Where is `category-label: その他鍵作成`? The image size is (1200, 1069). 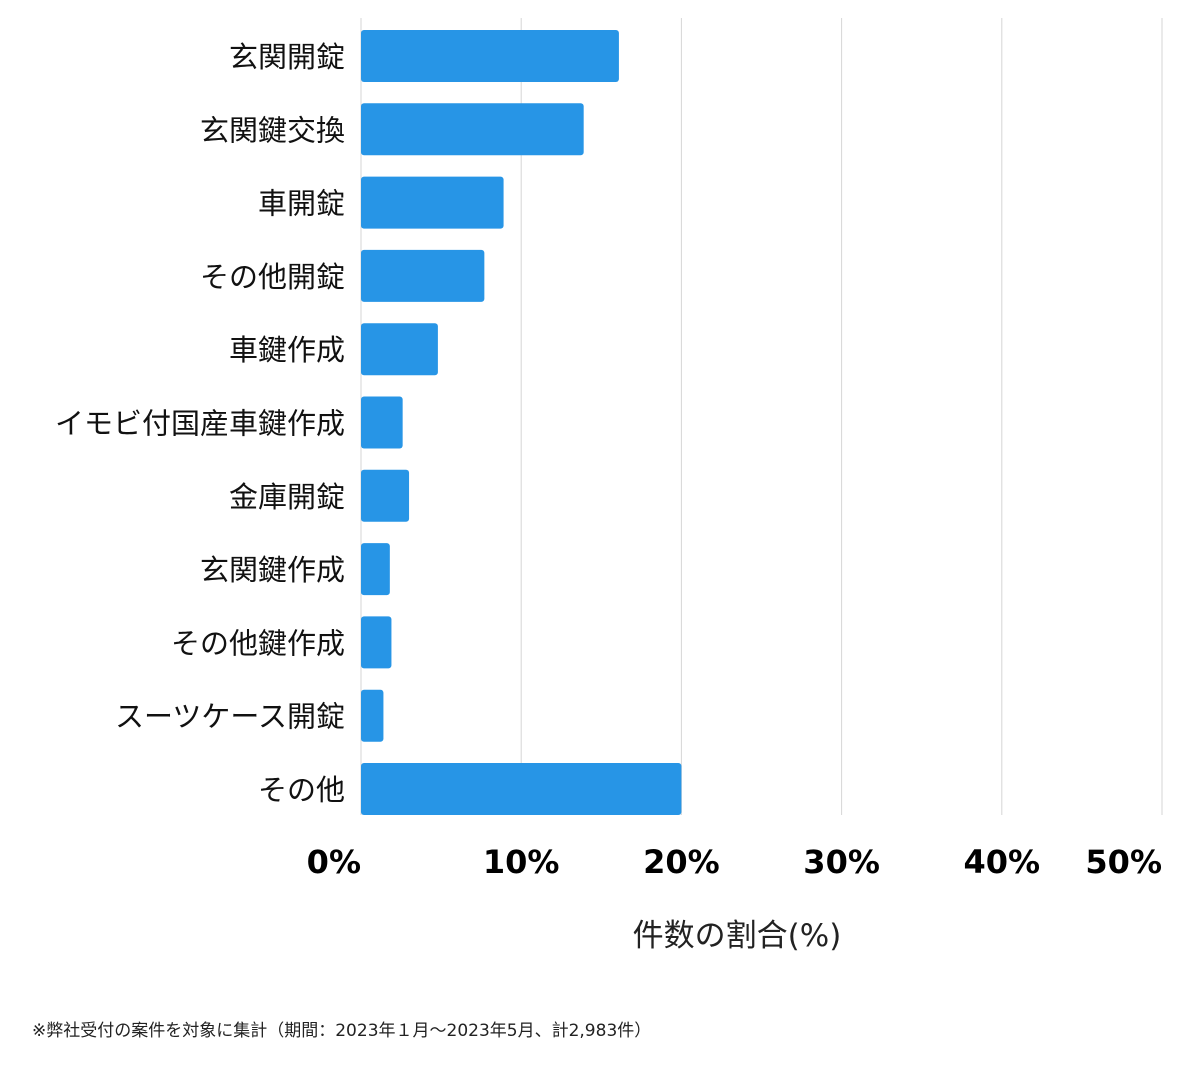 category-label: その他鍵作成 is located at coordinates (258, 643).